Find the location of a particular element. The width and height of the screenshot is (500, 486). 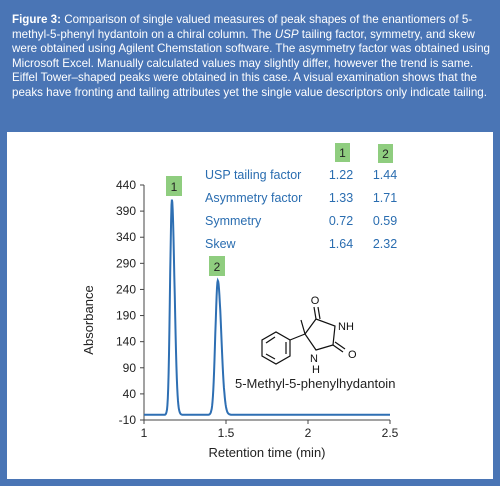

table-col-1-header: 1 is located at coordinates (342, 153).